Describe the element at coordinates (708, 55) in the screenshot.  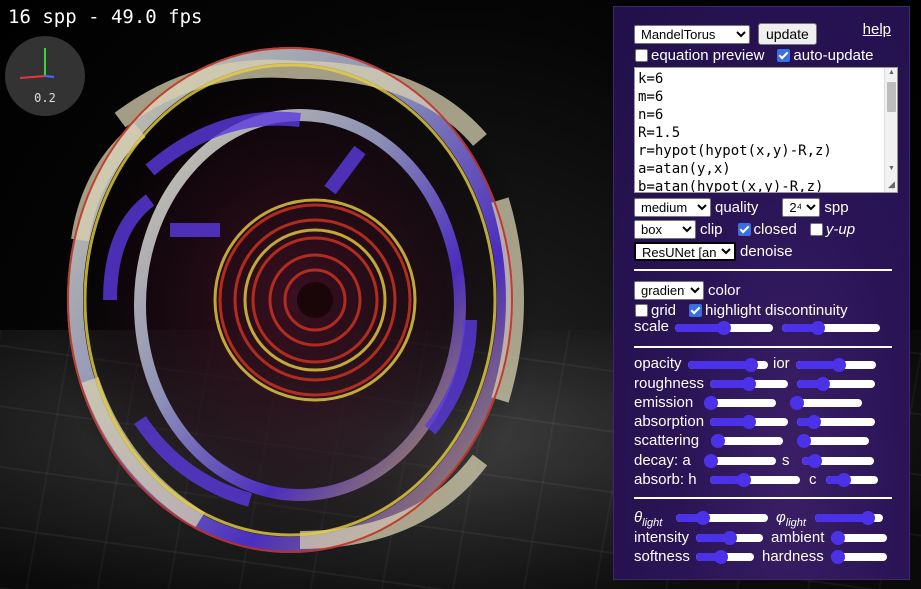
I see `equation-preview-label: equation preview` at that location.